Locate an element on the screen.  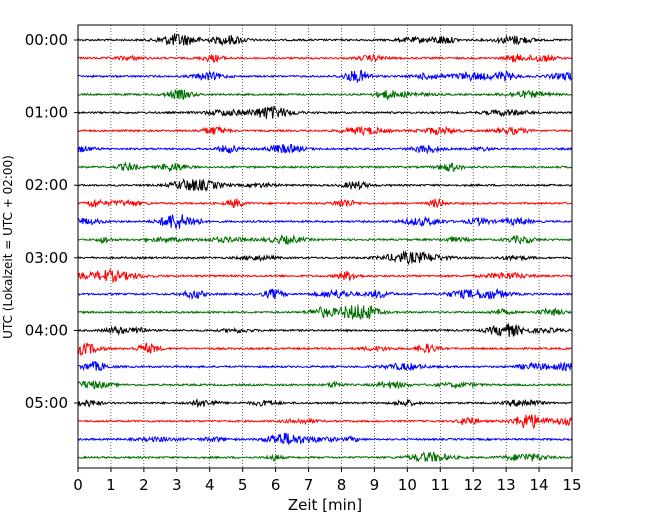
y-tick-label: 00:00 is located at coordinates (46, 40).